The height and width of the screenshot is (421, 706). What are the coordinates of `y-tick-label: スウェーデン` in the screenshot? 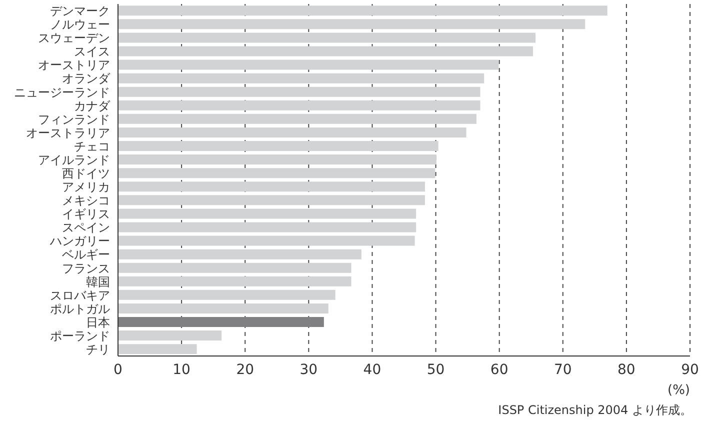 It's located at (74, 38).